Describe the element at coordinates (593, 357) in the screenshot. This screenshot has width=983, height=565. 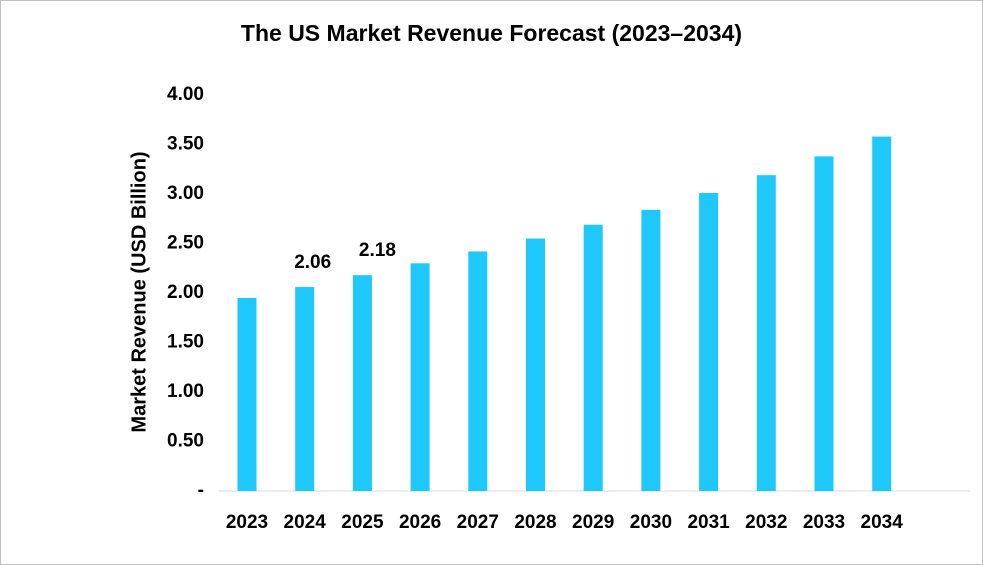
I see `bar-2029` at that location.